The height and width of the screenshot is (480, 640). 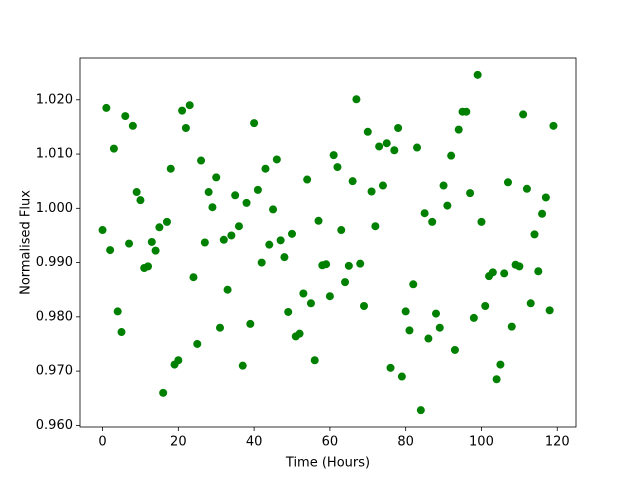 What do you see at coordinates (102, 442) in the screenshot?
I see `x-tick-label: 0` at bounding box center [102, 442].